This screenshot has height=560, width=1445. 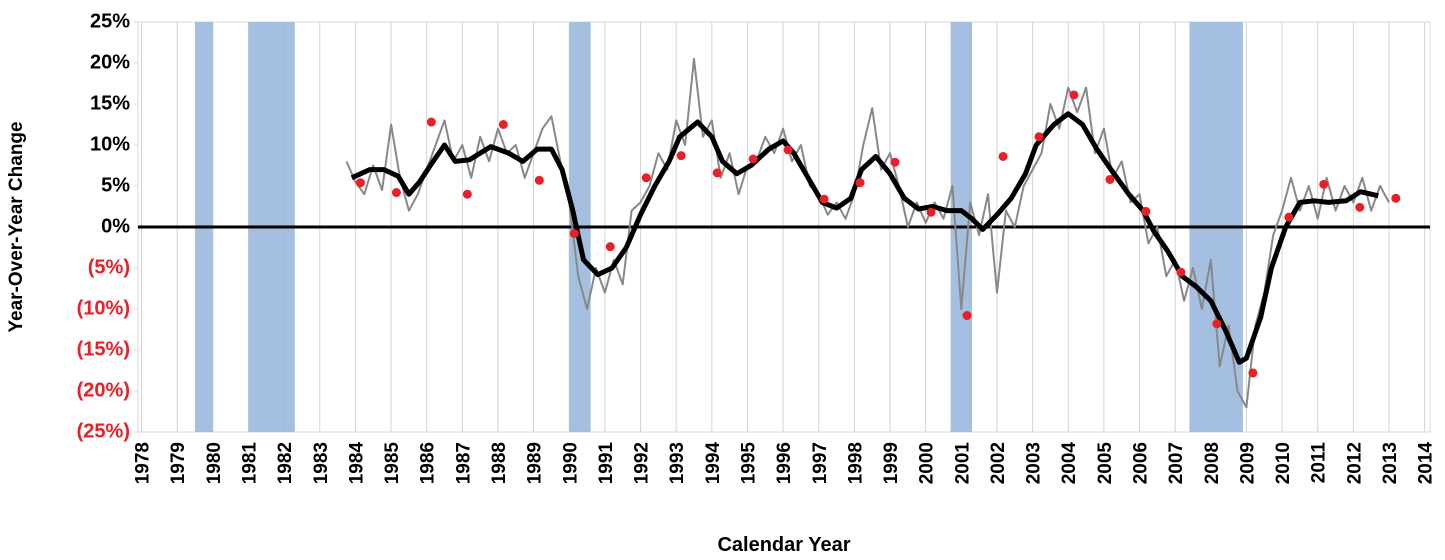 What do you see at coordinates (103, 390) in the screenshot?
I see `y-tick-label: (20%)` at bounding box center [103, 390].